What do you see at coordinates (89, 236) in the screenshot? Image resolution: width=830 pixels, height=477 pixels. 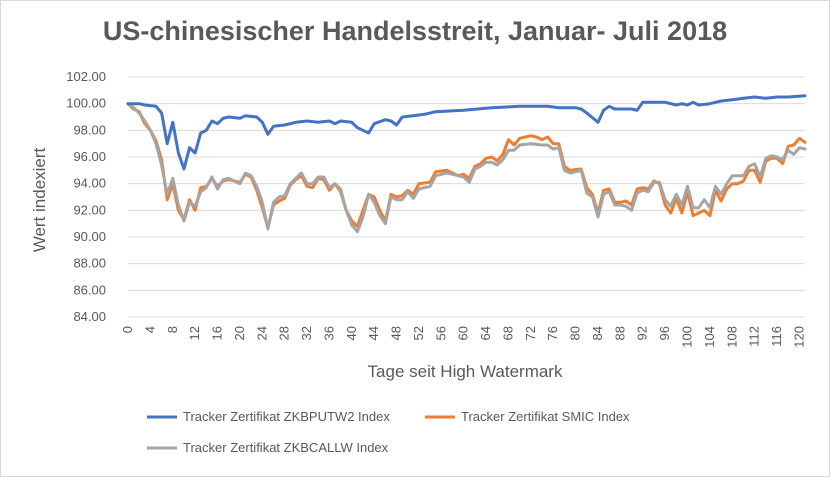 I see `y-tick-label: 90.00` at bounding box center [89, 236].